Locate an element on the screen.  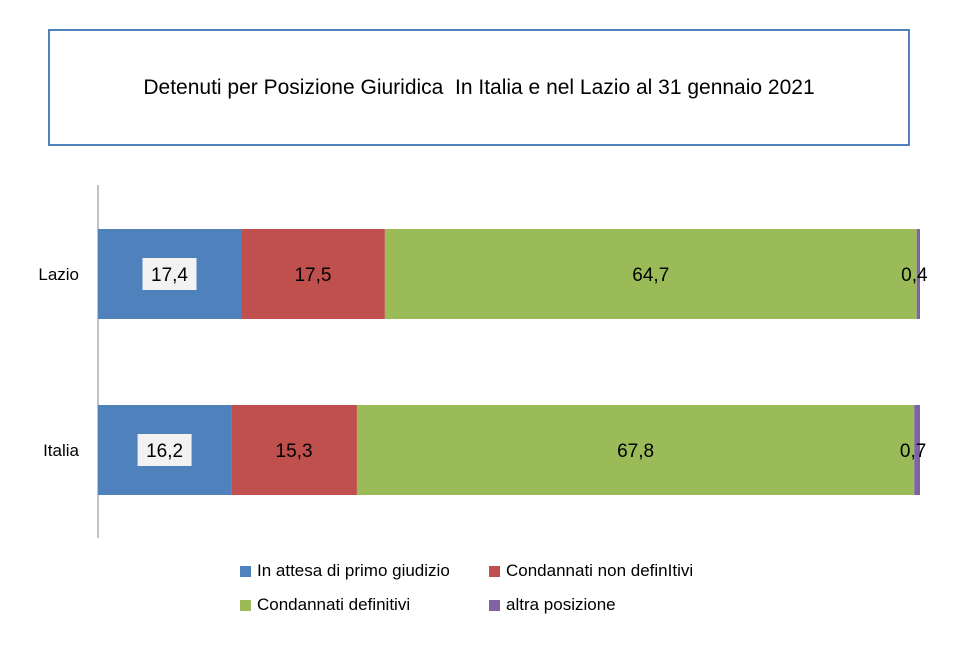
legend-swatch-altra is located at coordinates (494, 605).